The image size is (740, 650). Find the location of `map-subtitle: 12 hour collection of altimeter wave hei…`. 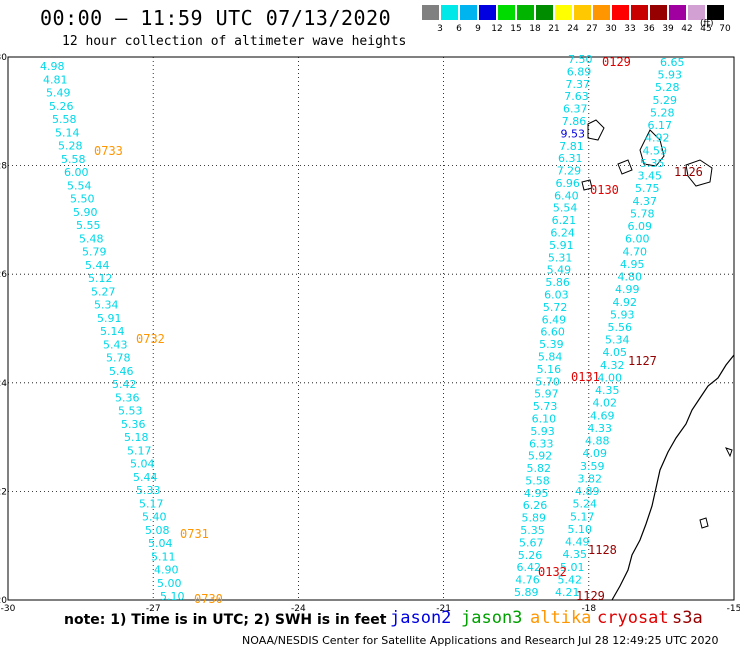

map-subtitle: 12 hour collection of altimeter wave hei… is located at coordinates (234, 41).